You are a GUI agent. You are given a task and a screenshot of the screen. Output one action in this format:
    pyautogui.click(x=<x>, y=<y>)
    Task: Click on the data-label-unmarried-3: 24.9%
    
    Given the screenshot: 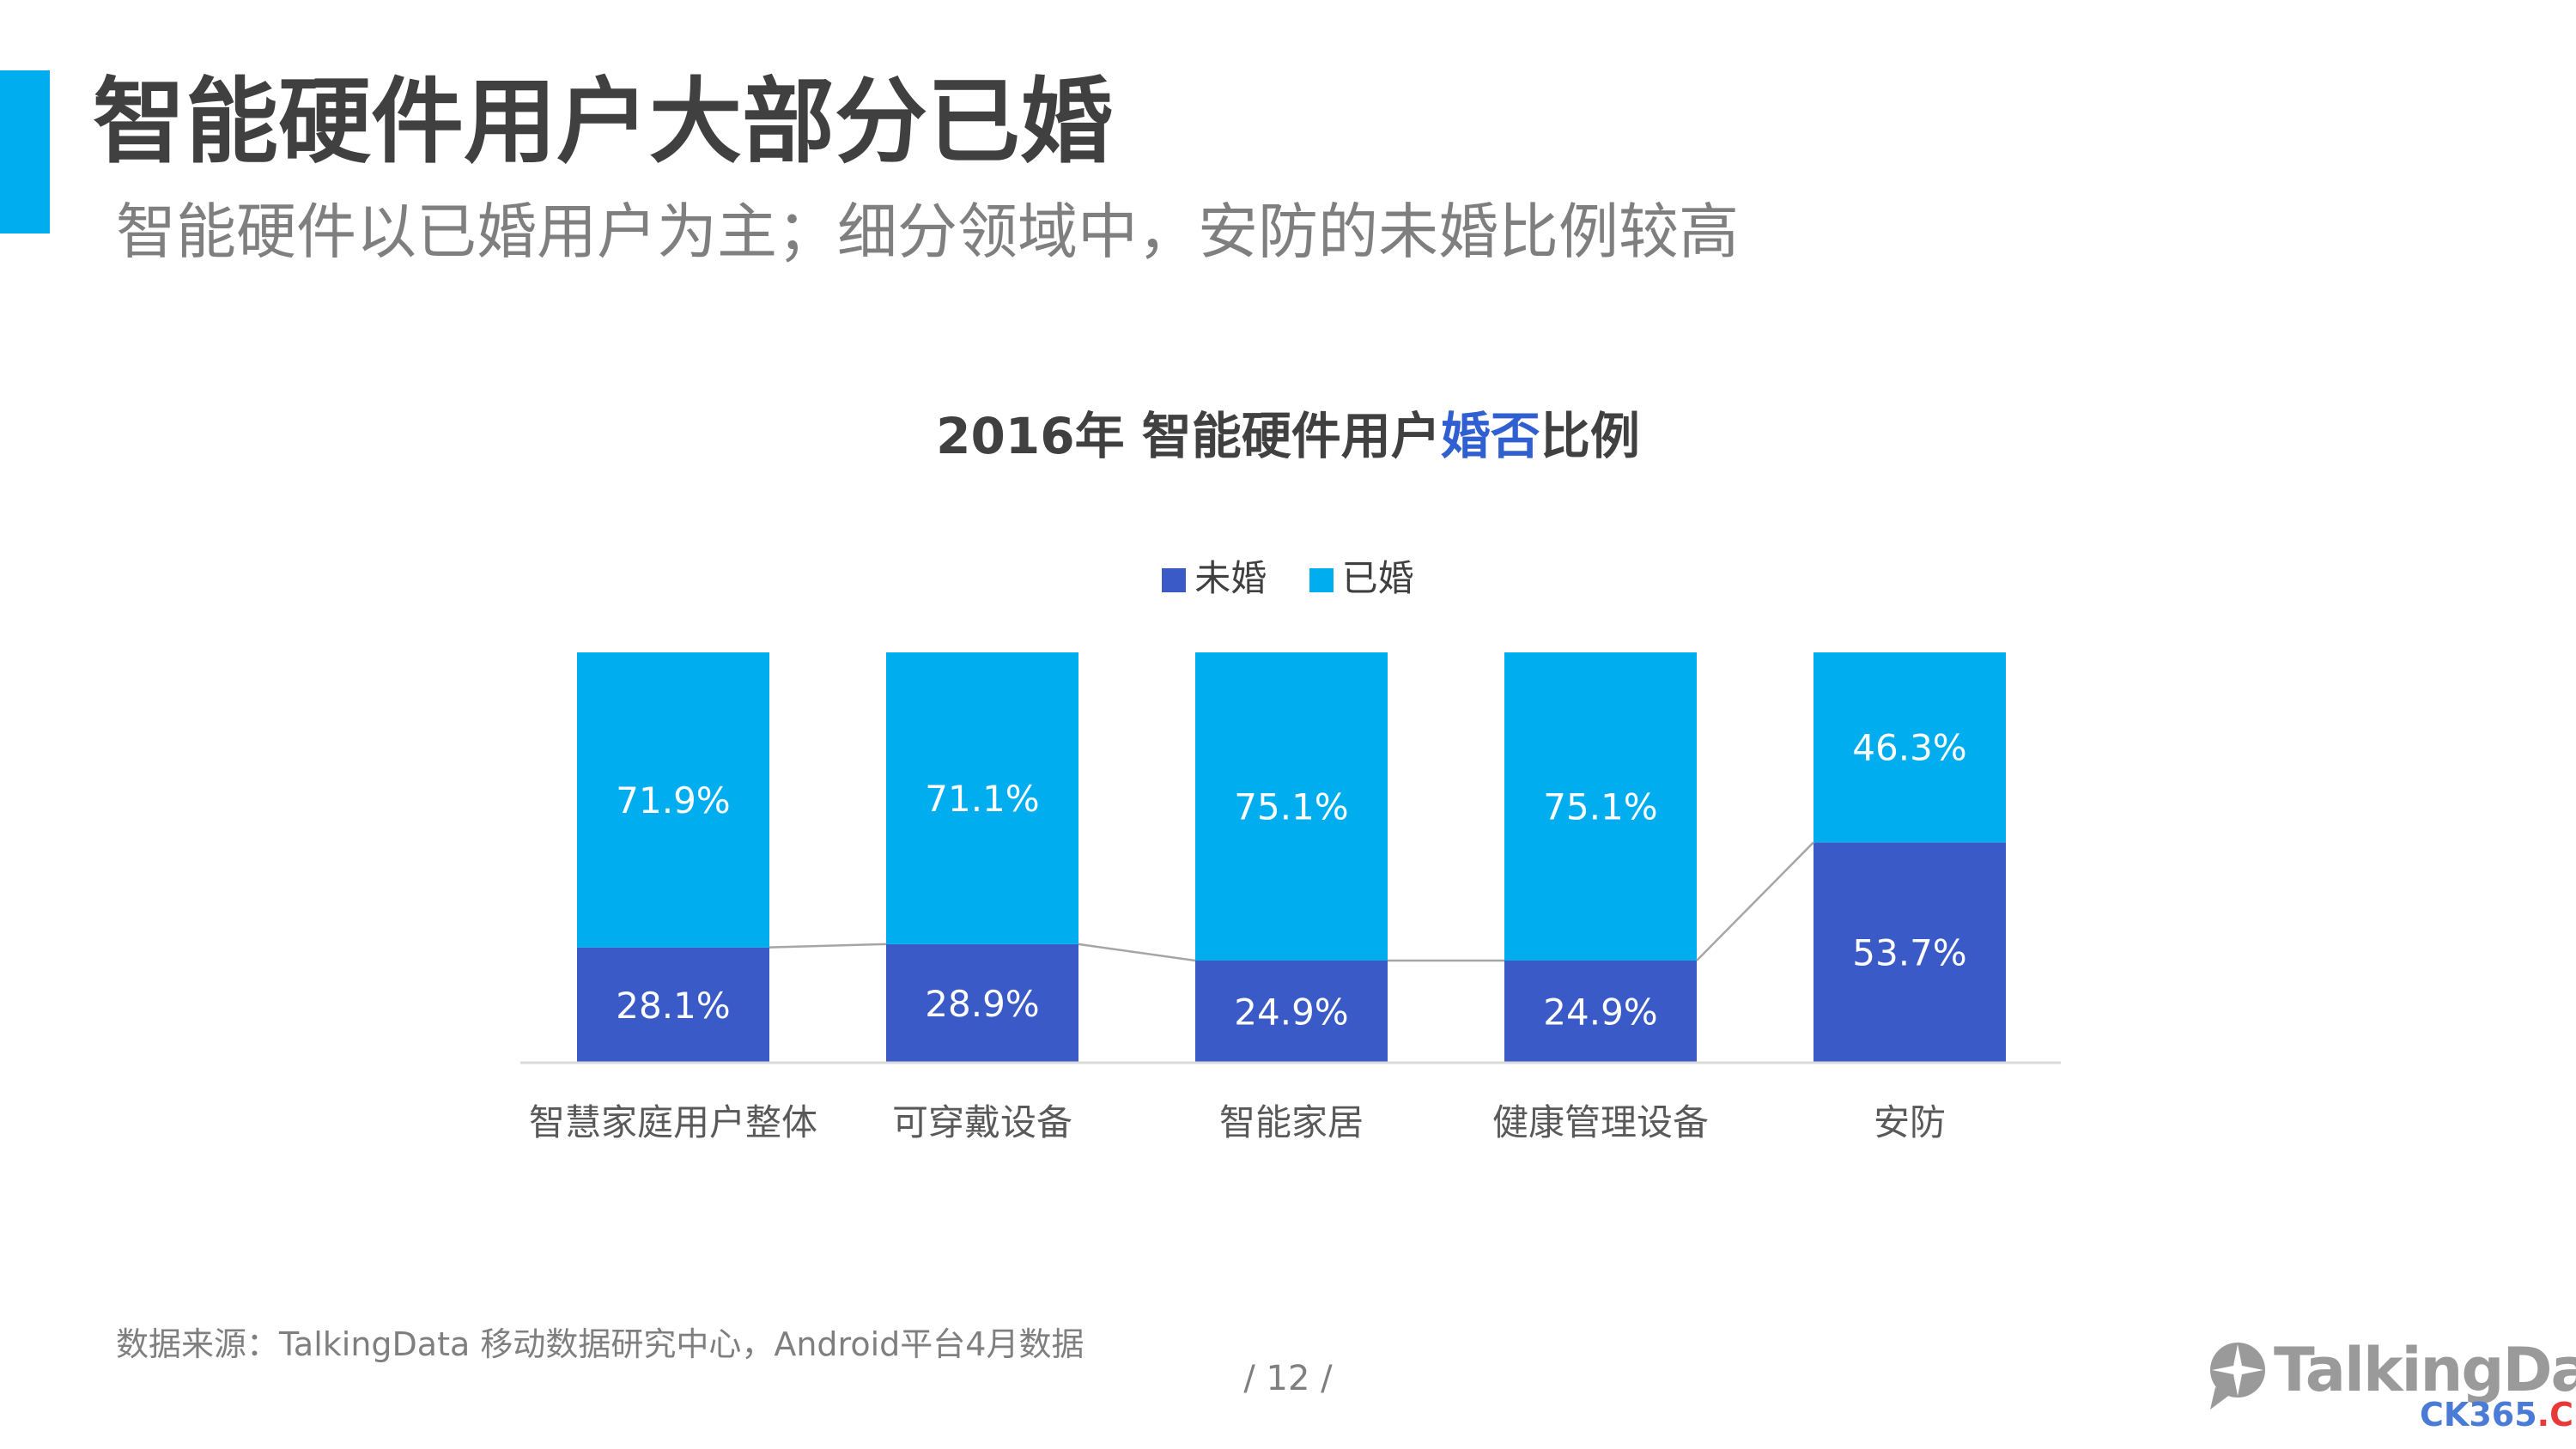 What is the action you would take?
    pyautogui.click(x=1600, y=1012)
    